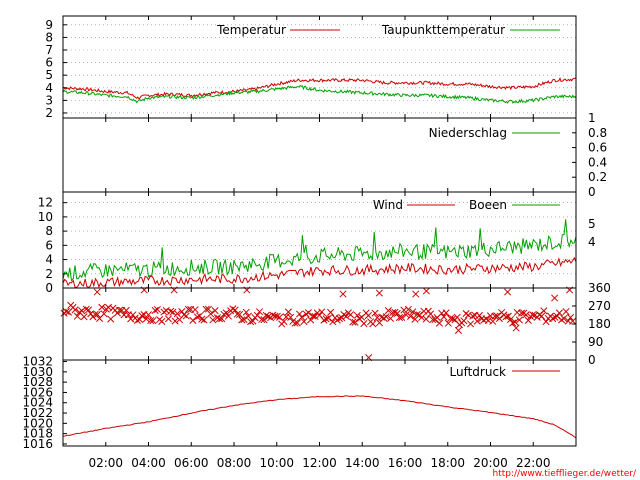 This screenshot has height=480, width=640. I want to click on series-line-boeen, so click(319, 250).